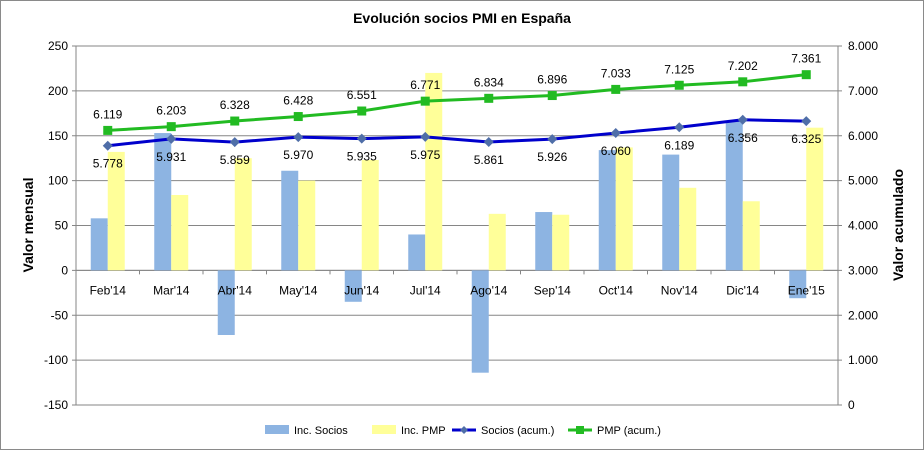 The width and height of the screenshot is (924, 450). Describe the element at coordinates (171, 290) in the screenshot. I see `x-tick-label: Mar'14` at that location.